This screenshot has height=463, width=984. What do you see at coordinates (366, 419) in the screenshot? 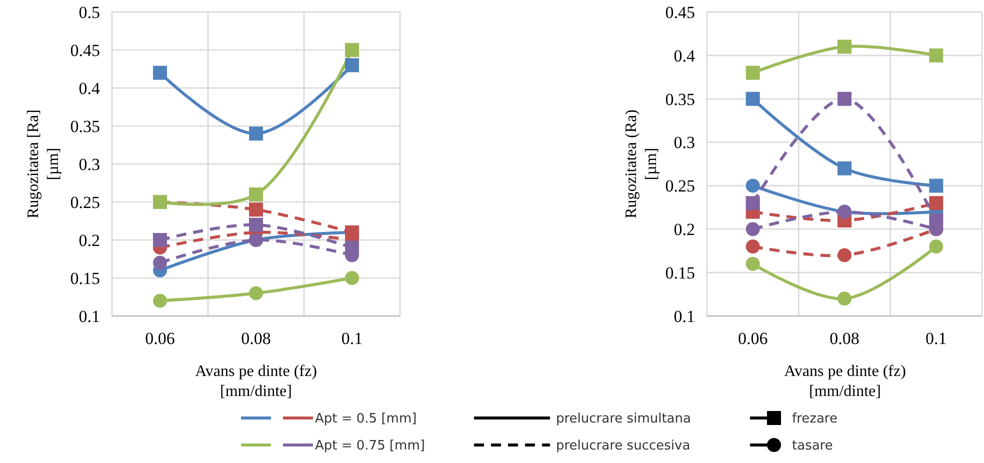
I see `text: Apt = 0.5 [mm]` at bounding box center [366, 419].